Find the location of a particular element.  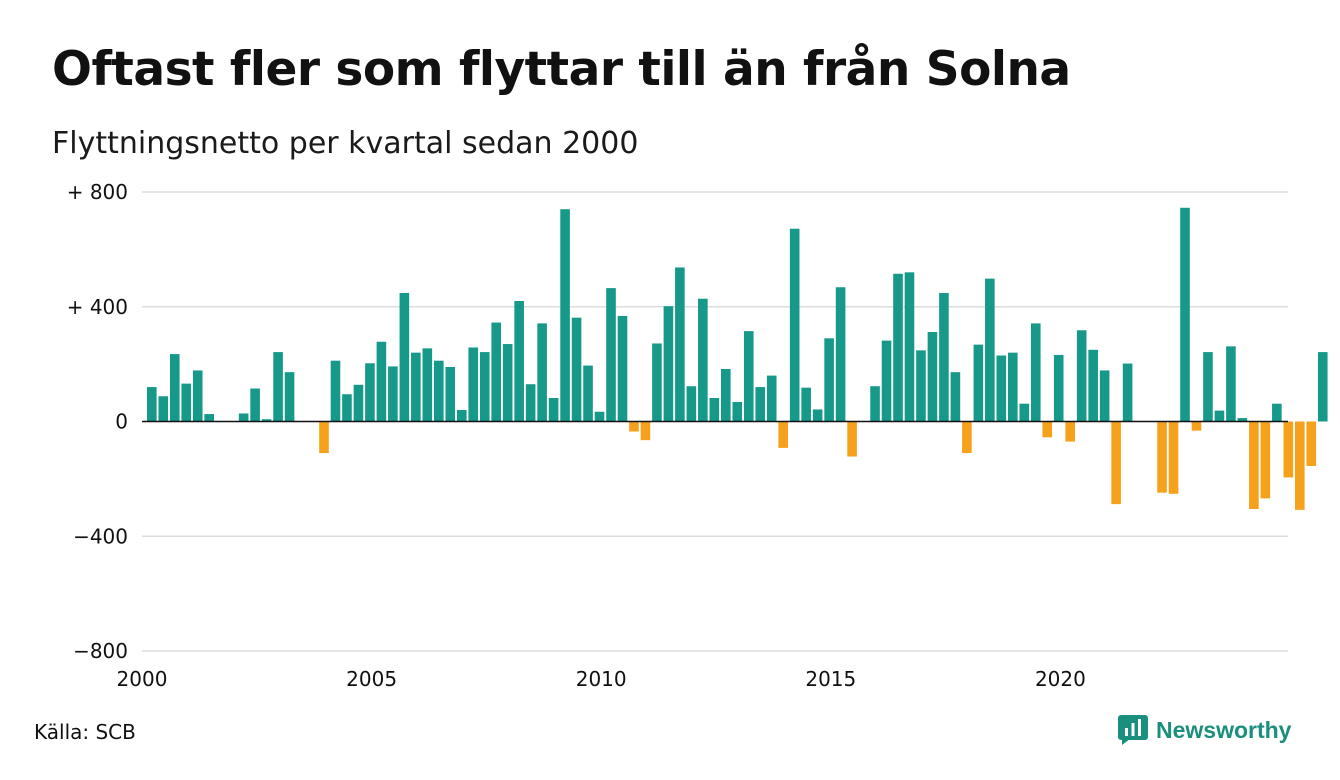

bar-2022K3 is located at coordinates (1185, 314).